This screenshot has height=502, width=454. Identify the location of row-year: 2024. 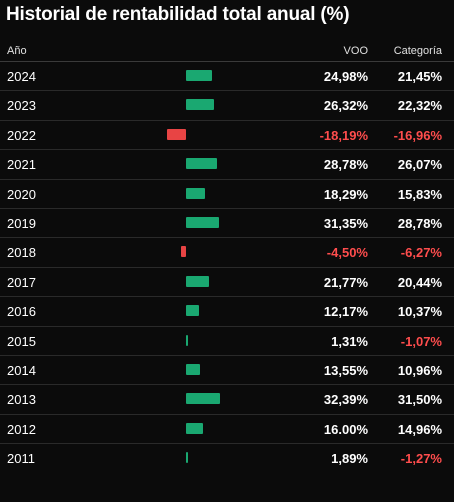
(21, 76).